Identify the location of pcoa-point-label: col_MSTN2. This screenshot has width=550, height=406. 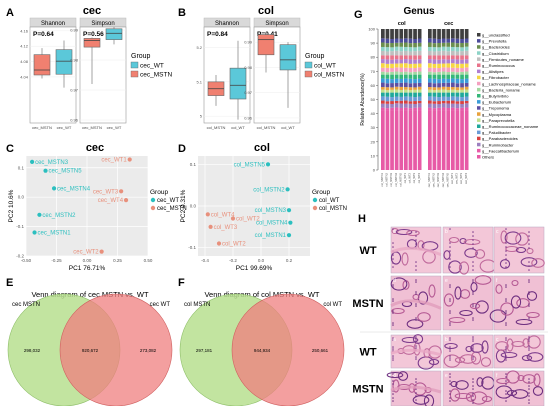
(269, 190).